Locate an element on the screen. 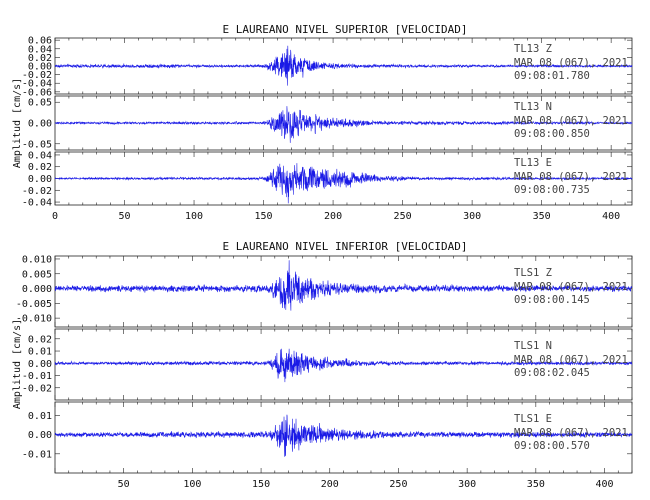 Image resolution: width=650 pixels, height=500 pixels. y-axis-label-upper: Amplitud [cm/s] is located at coordinates (17, 123).